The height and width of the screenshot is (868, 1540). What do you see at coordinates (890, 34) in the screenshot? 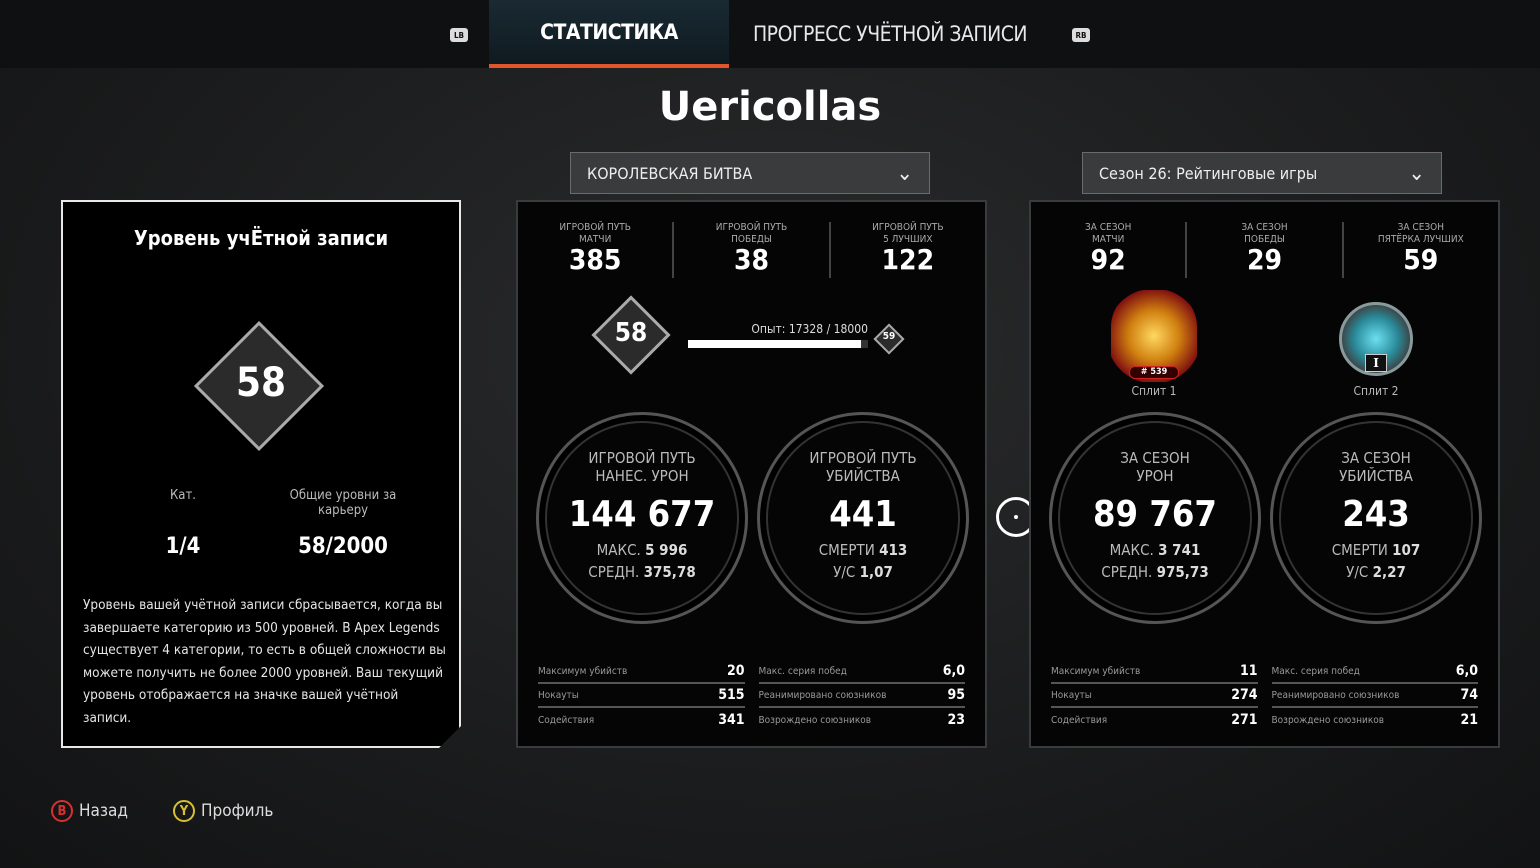
I see `tab-account-progress: ПРОГРЕСС УЧЁТНОЙ ЗАПИСИ` at bounding box center [890, 34].